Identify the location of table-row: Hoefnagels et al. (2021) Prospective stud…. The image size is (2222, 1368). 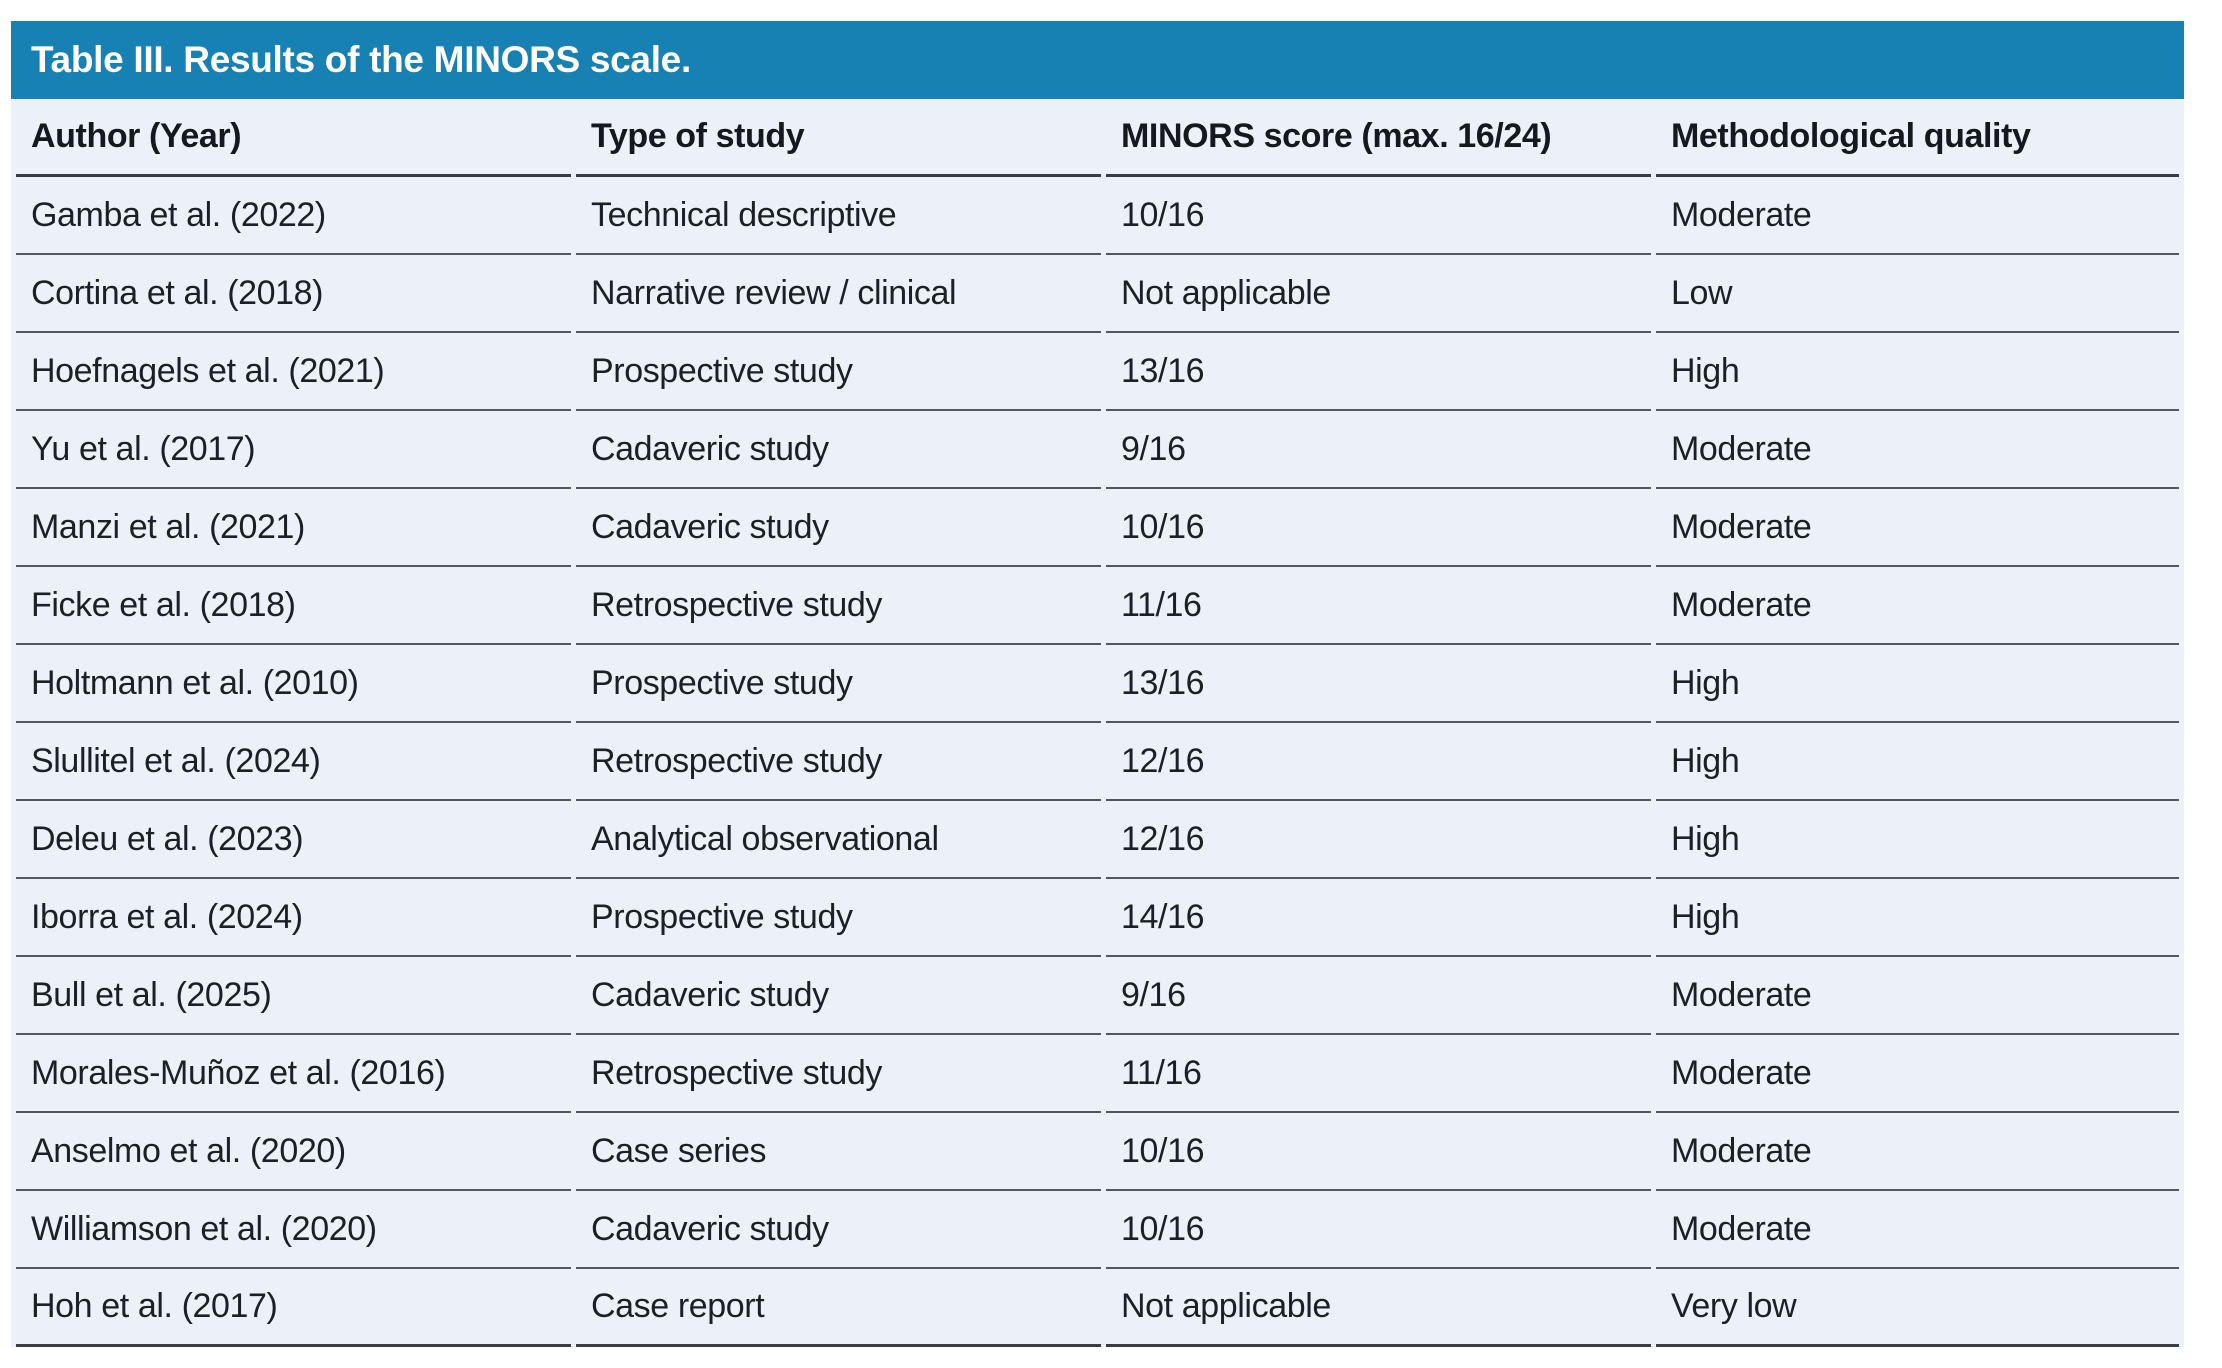
(1097, 372).